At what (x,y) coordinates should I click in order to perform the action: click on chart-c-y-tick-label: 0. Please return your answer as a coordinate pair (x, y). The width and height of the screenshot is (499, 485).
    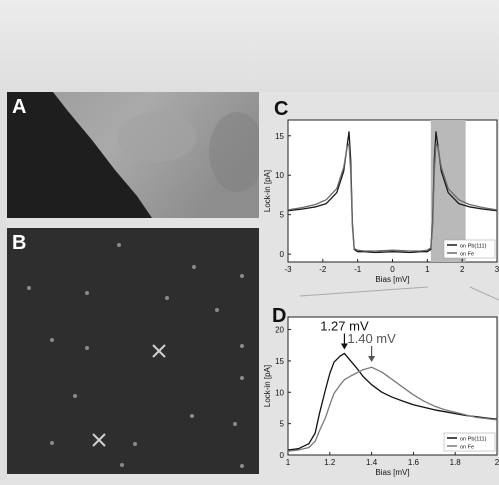
    Looking at the image, I should click on (282, 254).